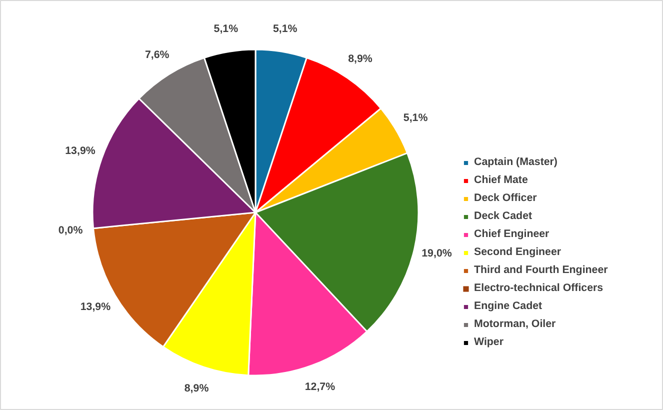 This screenshot has height=410, width=663. Describe the element at coordinates (501, 180) in the screenshot. I see `legend-label: Chief Mate` at that location.